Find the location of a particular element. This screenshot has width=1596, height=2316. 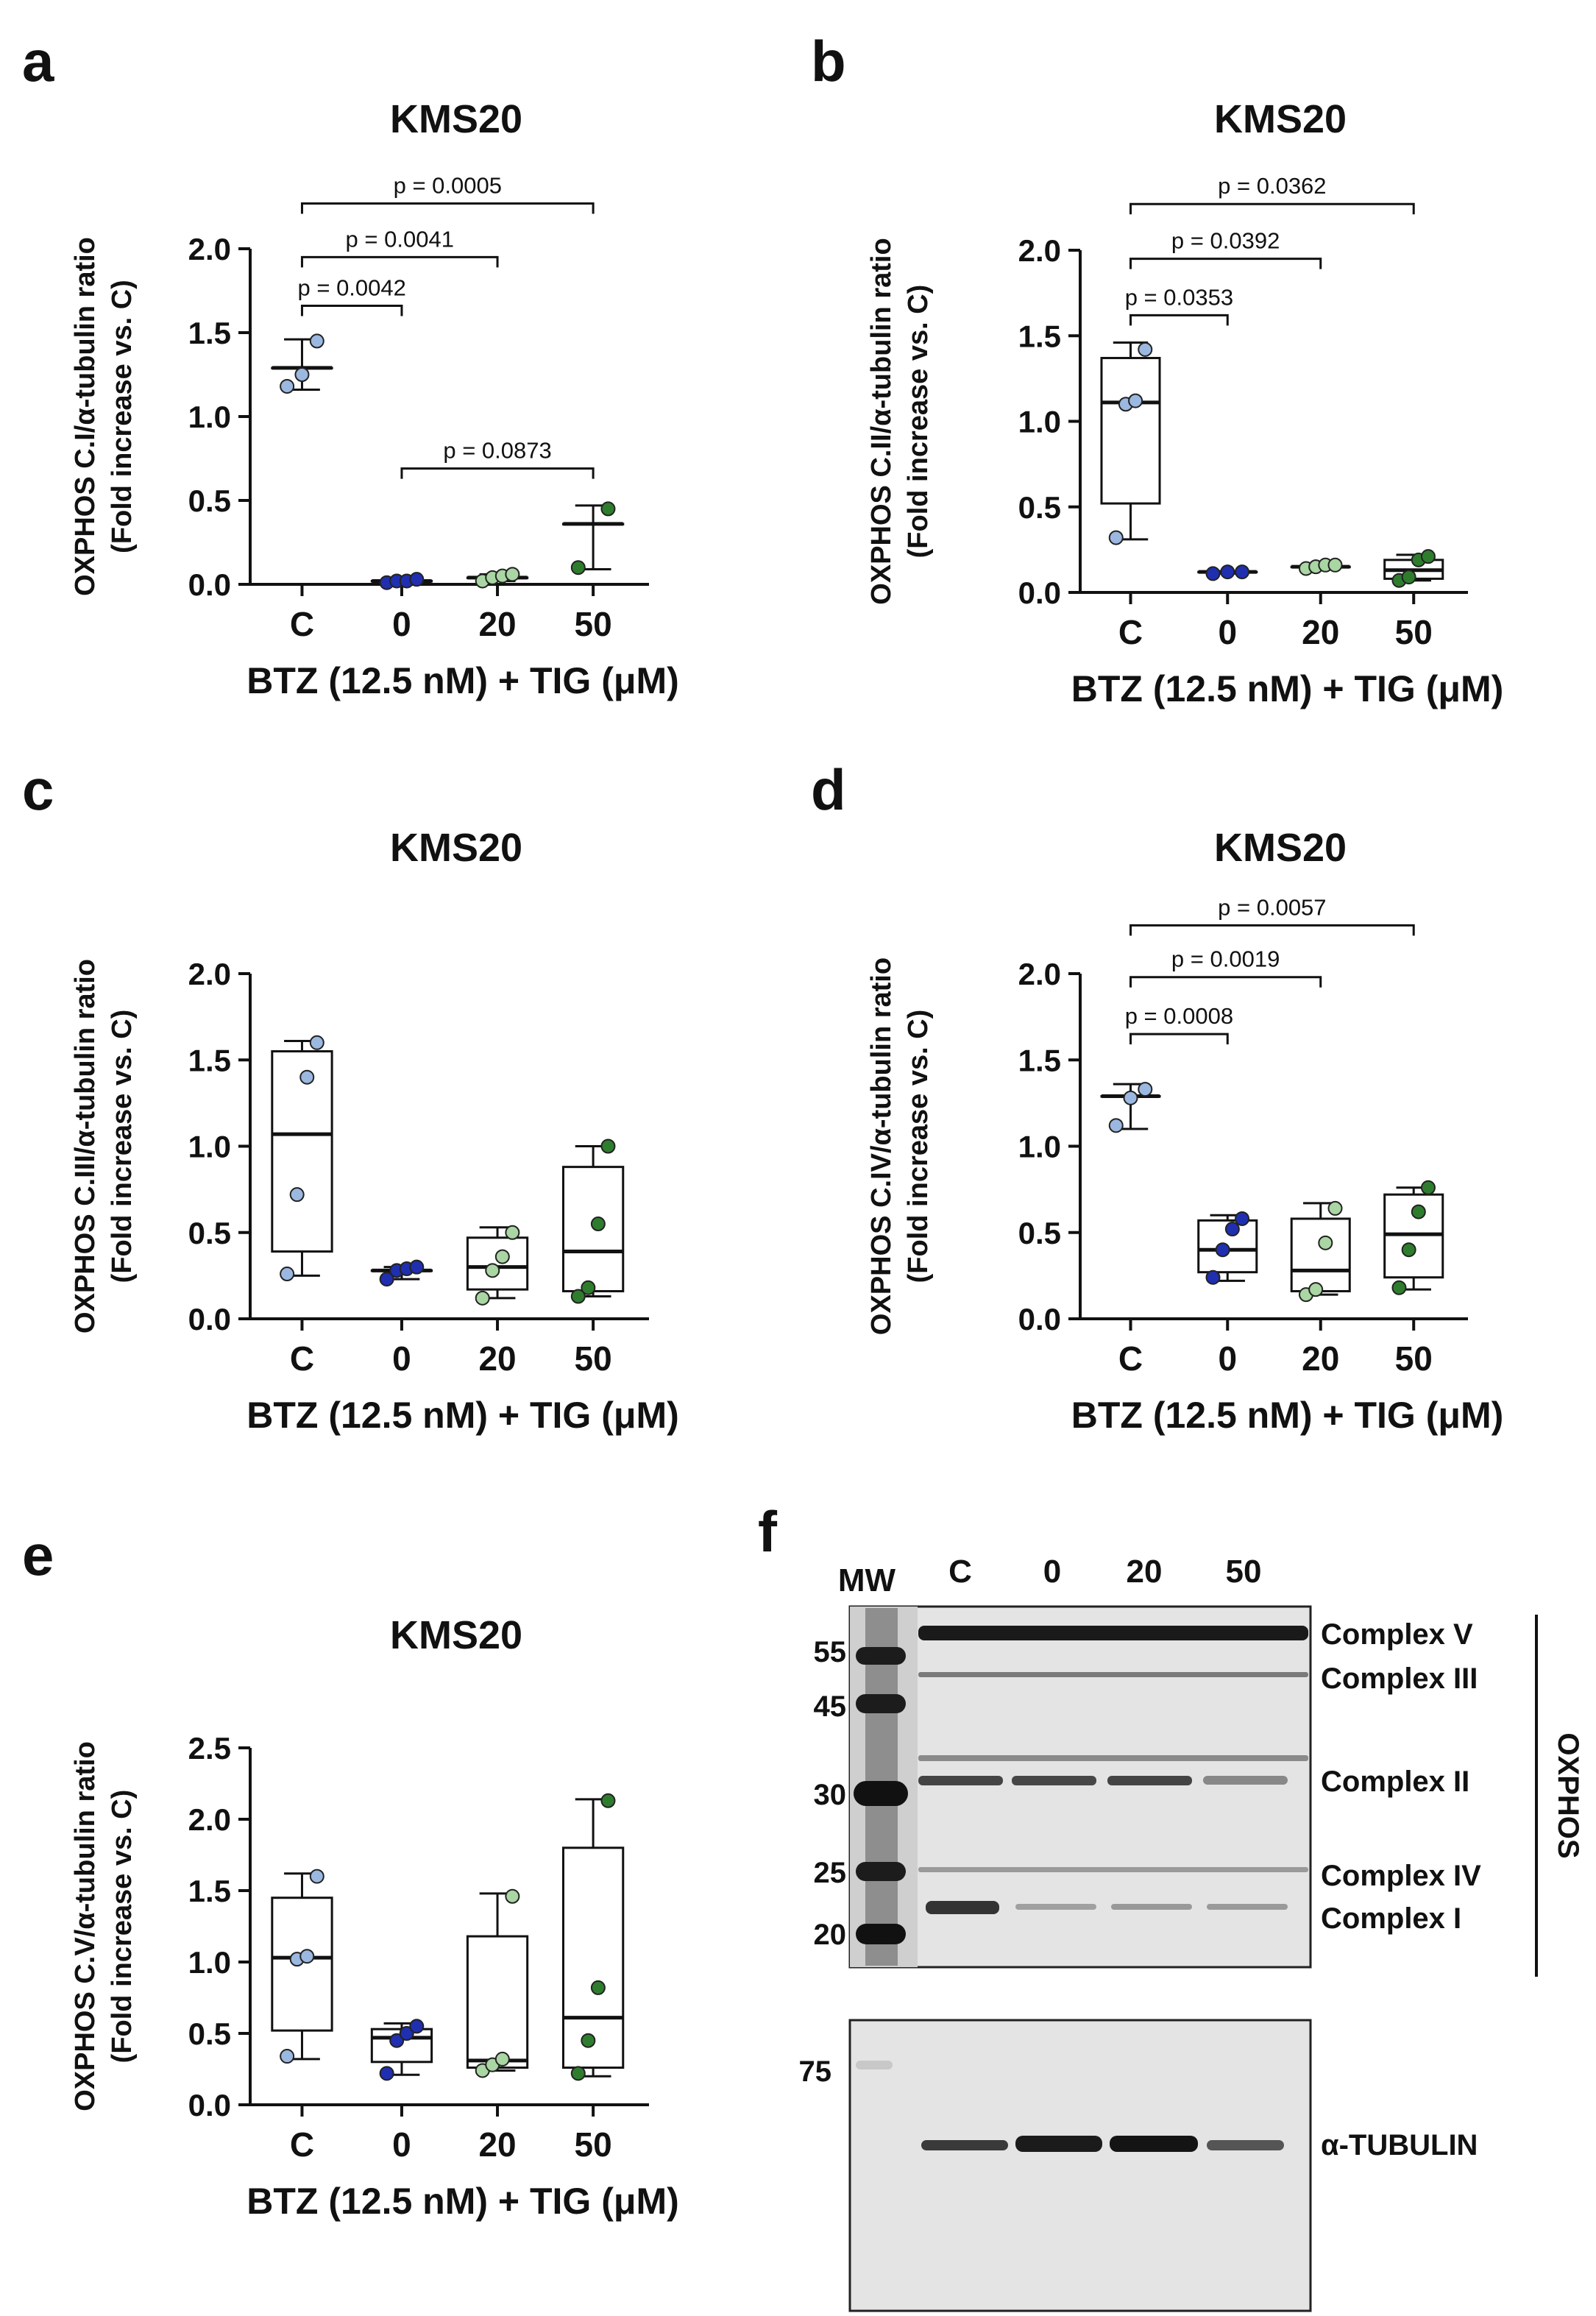

band-label-complex-iv: Complex IV is located at coordinates (1401, 1876).